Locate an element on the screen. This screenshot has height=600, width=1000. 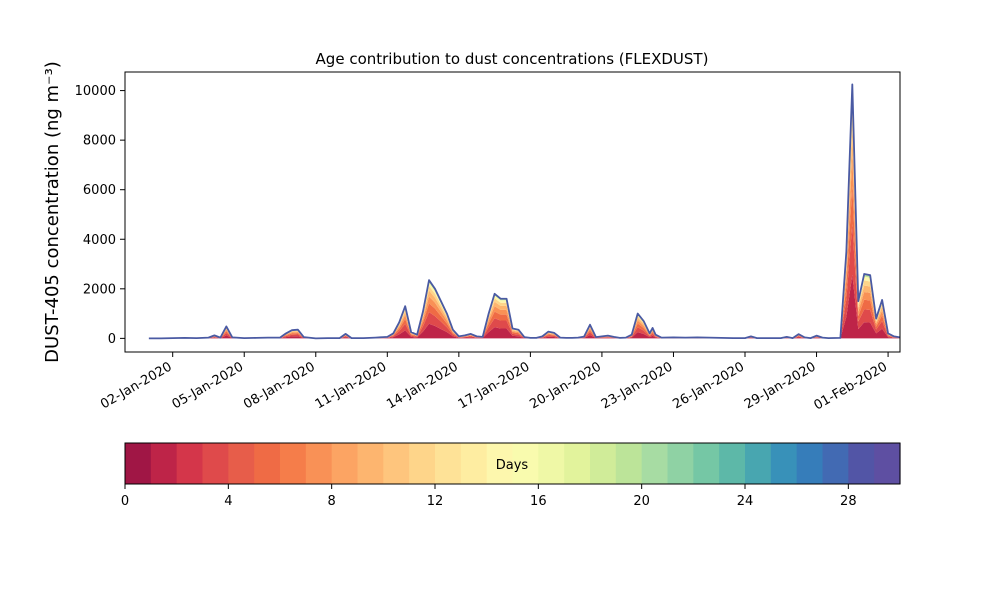
x-tick-label: 14-Jan-2020 is located at coordinates (422, 385).